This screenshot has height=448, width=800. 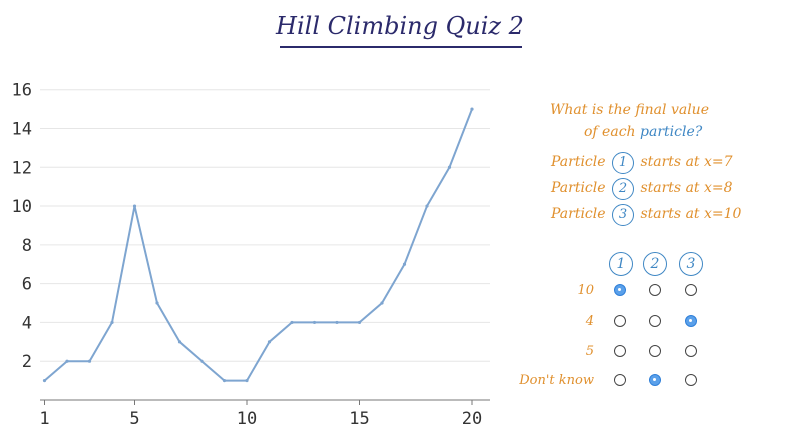 I want to click on particle-3-line: Particle 3 starts at x=10, so click(x=646, y=215).